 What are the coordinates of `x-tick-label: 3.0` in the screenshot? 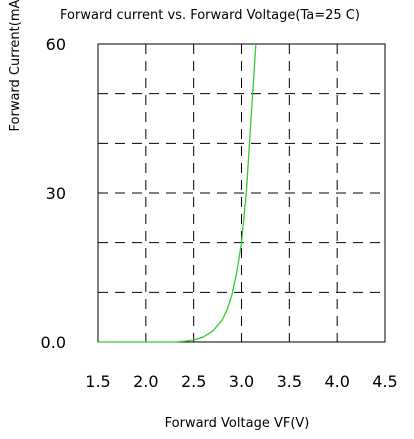 It's located at (241, 381).